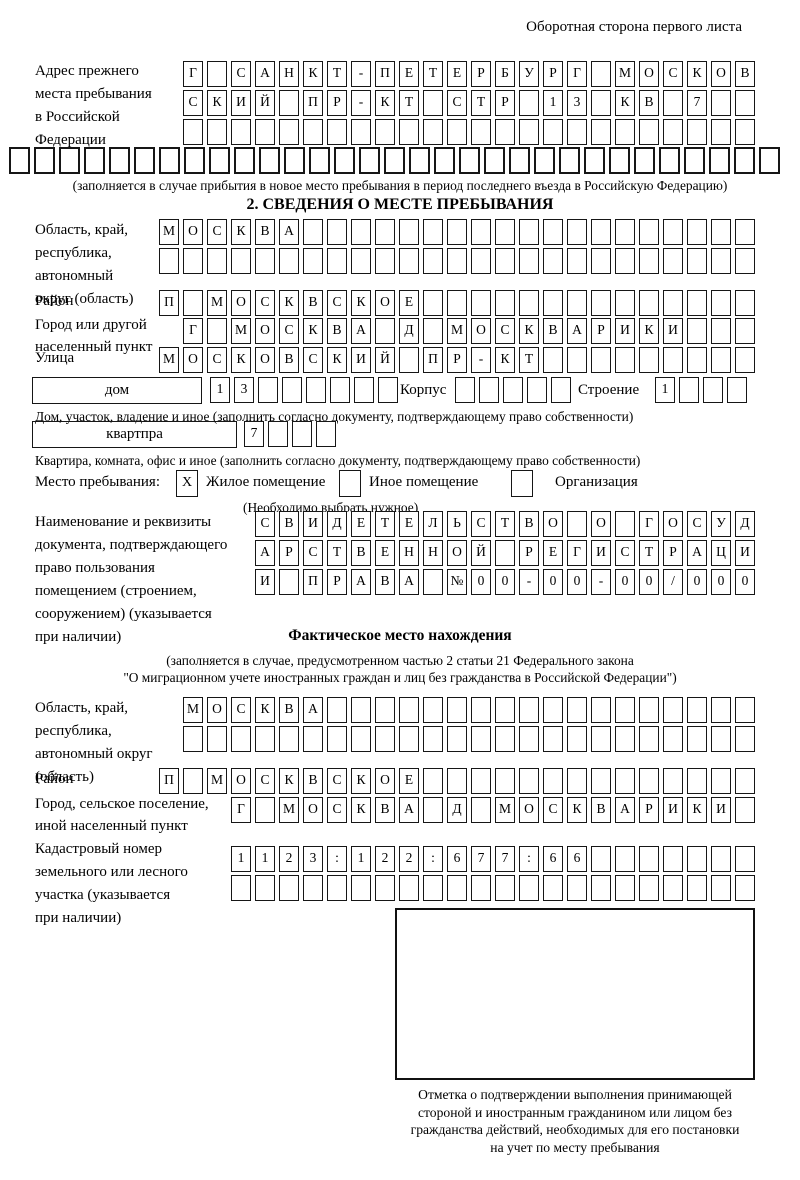 This screenshot has width=800, height=1180. What do you see at coordinates (187, 483) in the screenshot?
I see `residence-checkbox-zhiloe: X` at bounding box center [187, 483].